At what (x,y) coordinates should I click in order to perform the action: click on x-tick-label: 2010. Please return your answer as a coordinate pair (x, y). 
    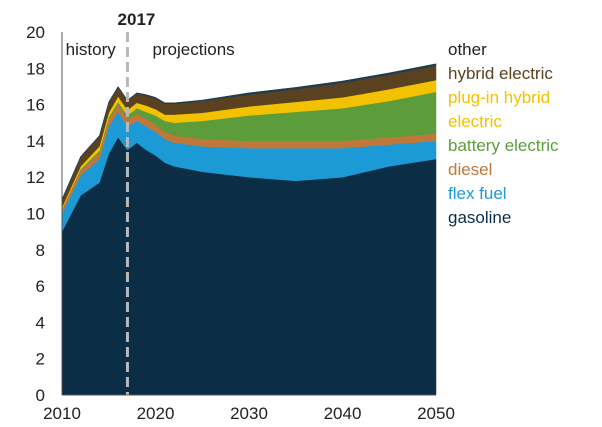
    Looking at the image, I should click on (62, 413).